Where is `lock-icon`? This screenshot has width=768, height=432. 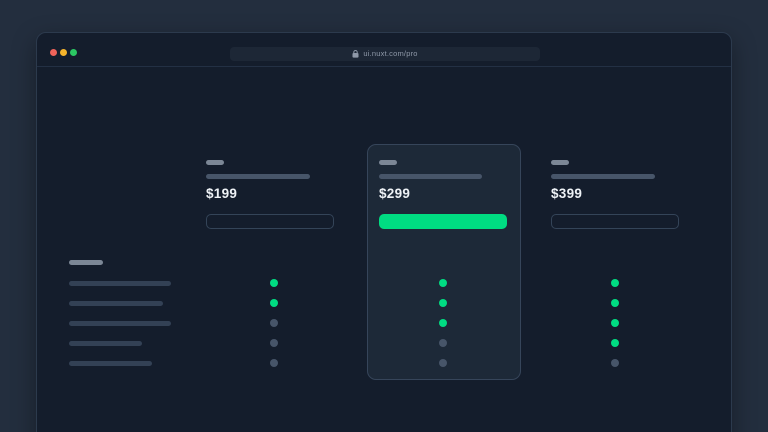 lock-icon is located at coordinates (355, 54).